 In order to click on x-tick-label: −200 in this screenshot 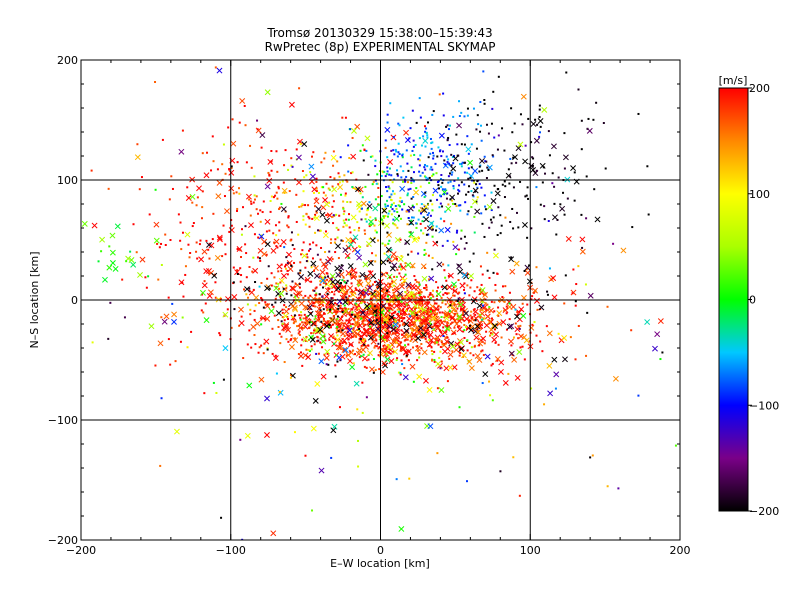, I will do `click(81, 550)`.